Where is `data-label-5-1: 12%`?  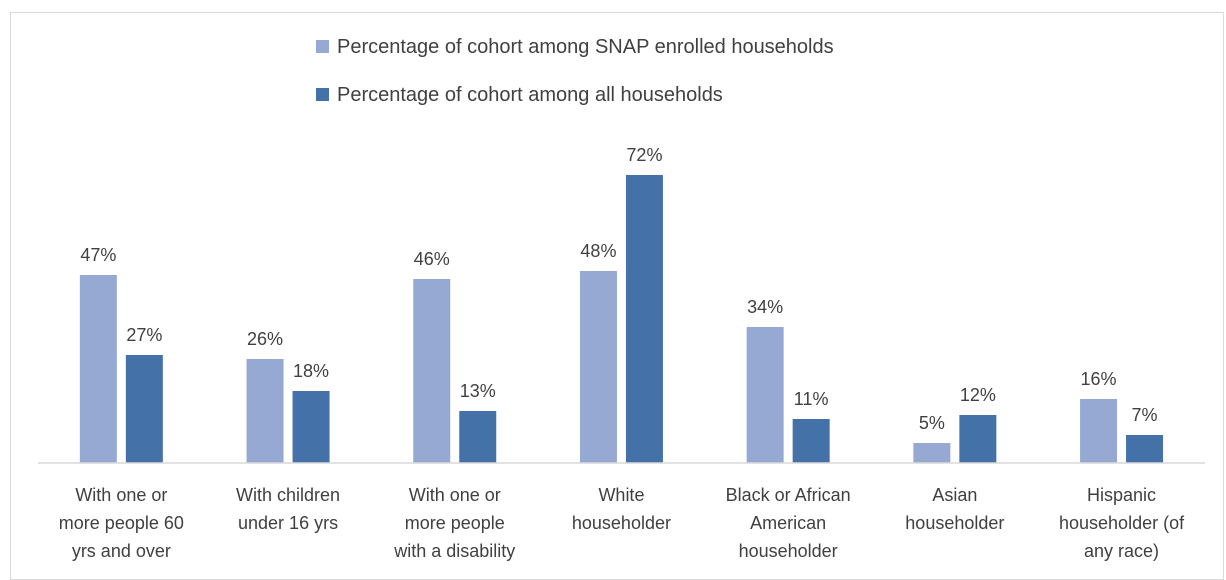
data-label-5-1: 12% is located at coordinates (978, 395).